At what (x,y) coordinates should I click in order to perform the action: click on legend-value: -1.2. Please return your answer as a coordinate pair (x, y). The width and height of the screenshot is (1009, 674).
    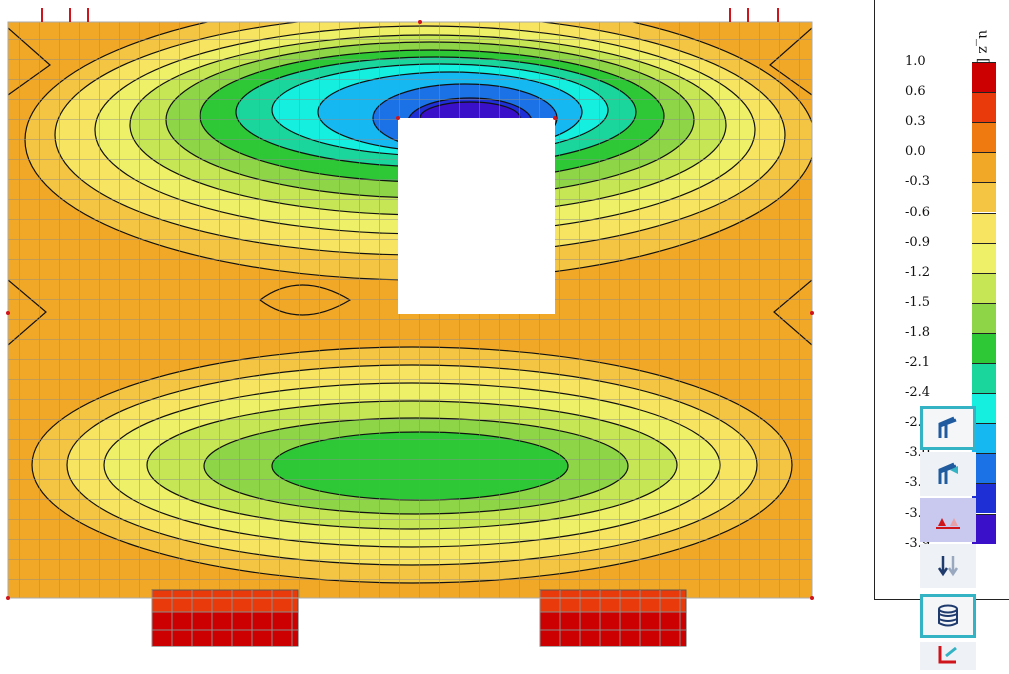
    Looking at the image, I should click on (918, 272).